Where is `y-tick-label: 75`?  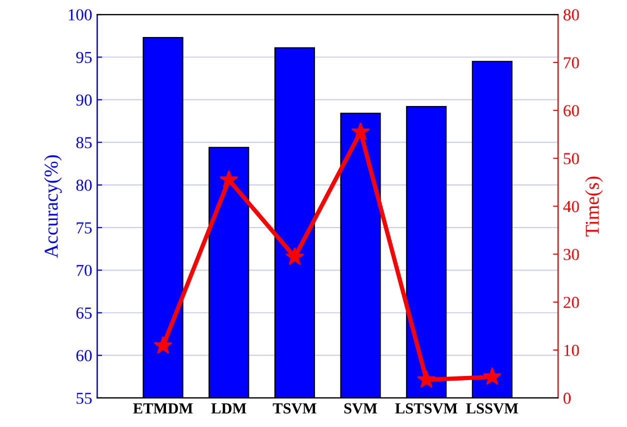
y-tick-label: 75 is located at coordinates (84, 228).